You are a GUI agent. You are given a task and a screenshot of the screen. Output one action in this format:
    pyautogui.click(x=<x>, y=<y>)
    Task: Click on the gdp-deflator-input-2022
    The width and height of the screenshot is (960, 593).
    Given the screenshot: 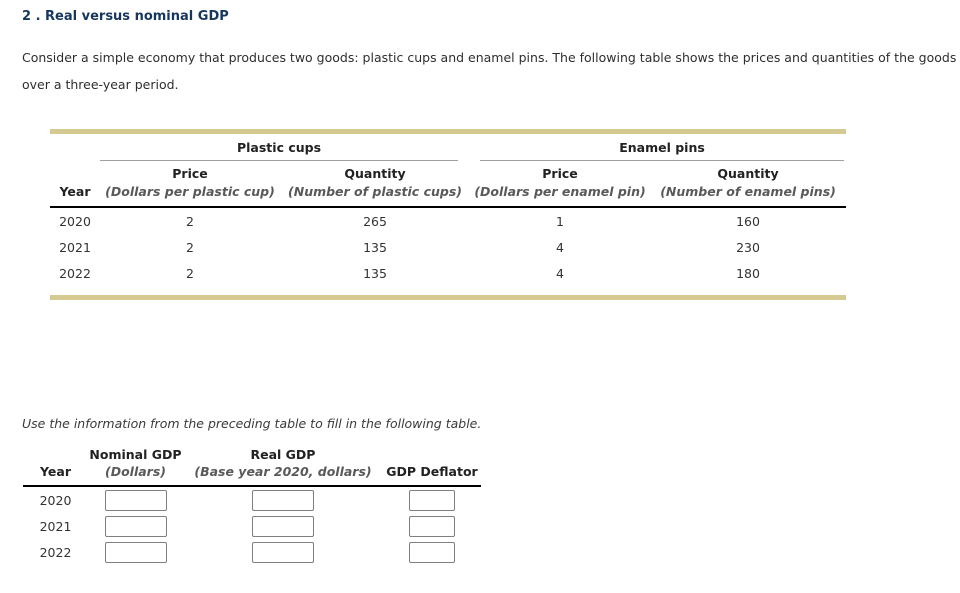 What is the action you would take?
    pyautogui.click(x=432, y=552)
    